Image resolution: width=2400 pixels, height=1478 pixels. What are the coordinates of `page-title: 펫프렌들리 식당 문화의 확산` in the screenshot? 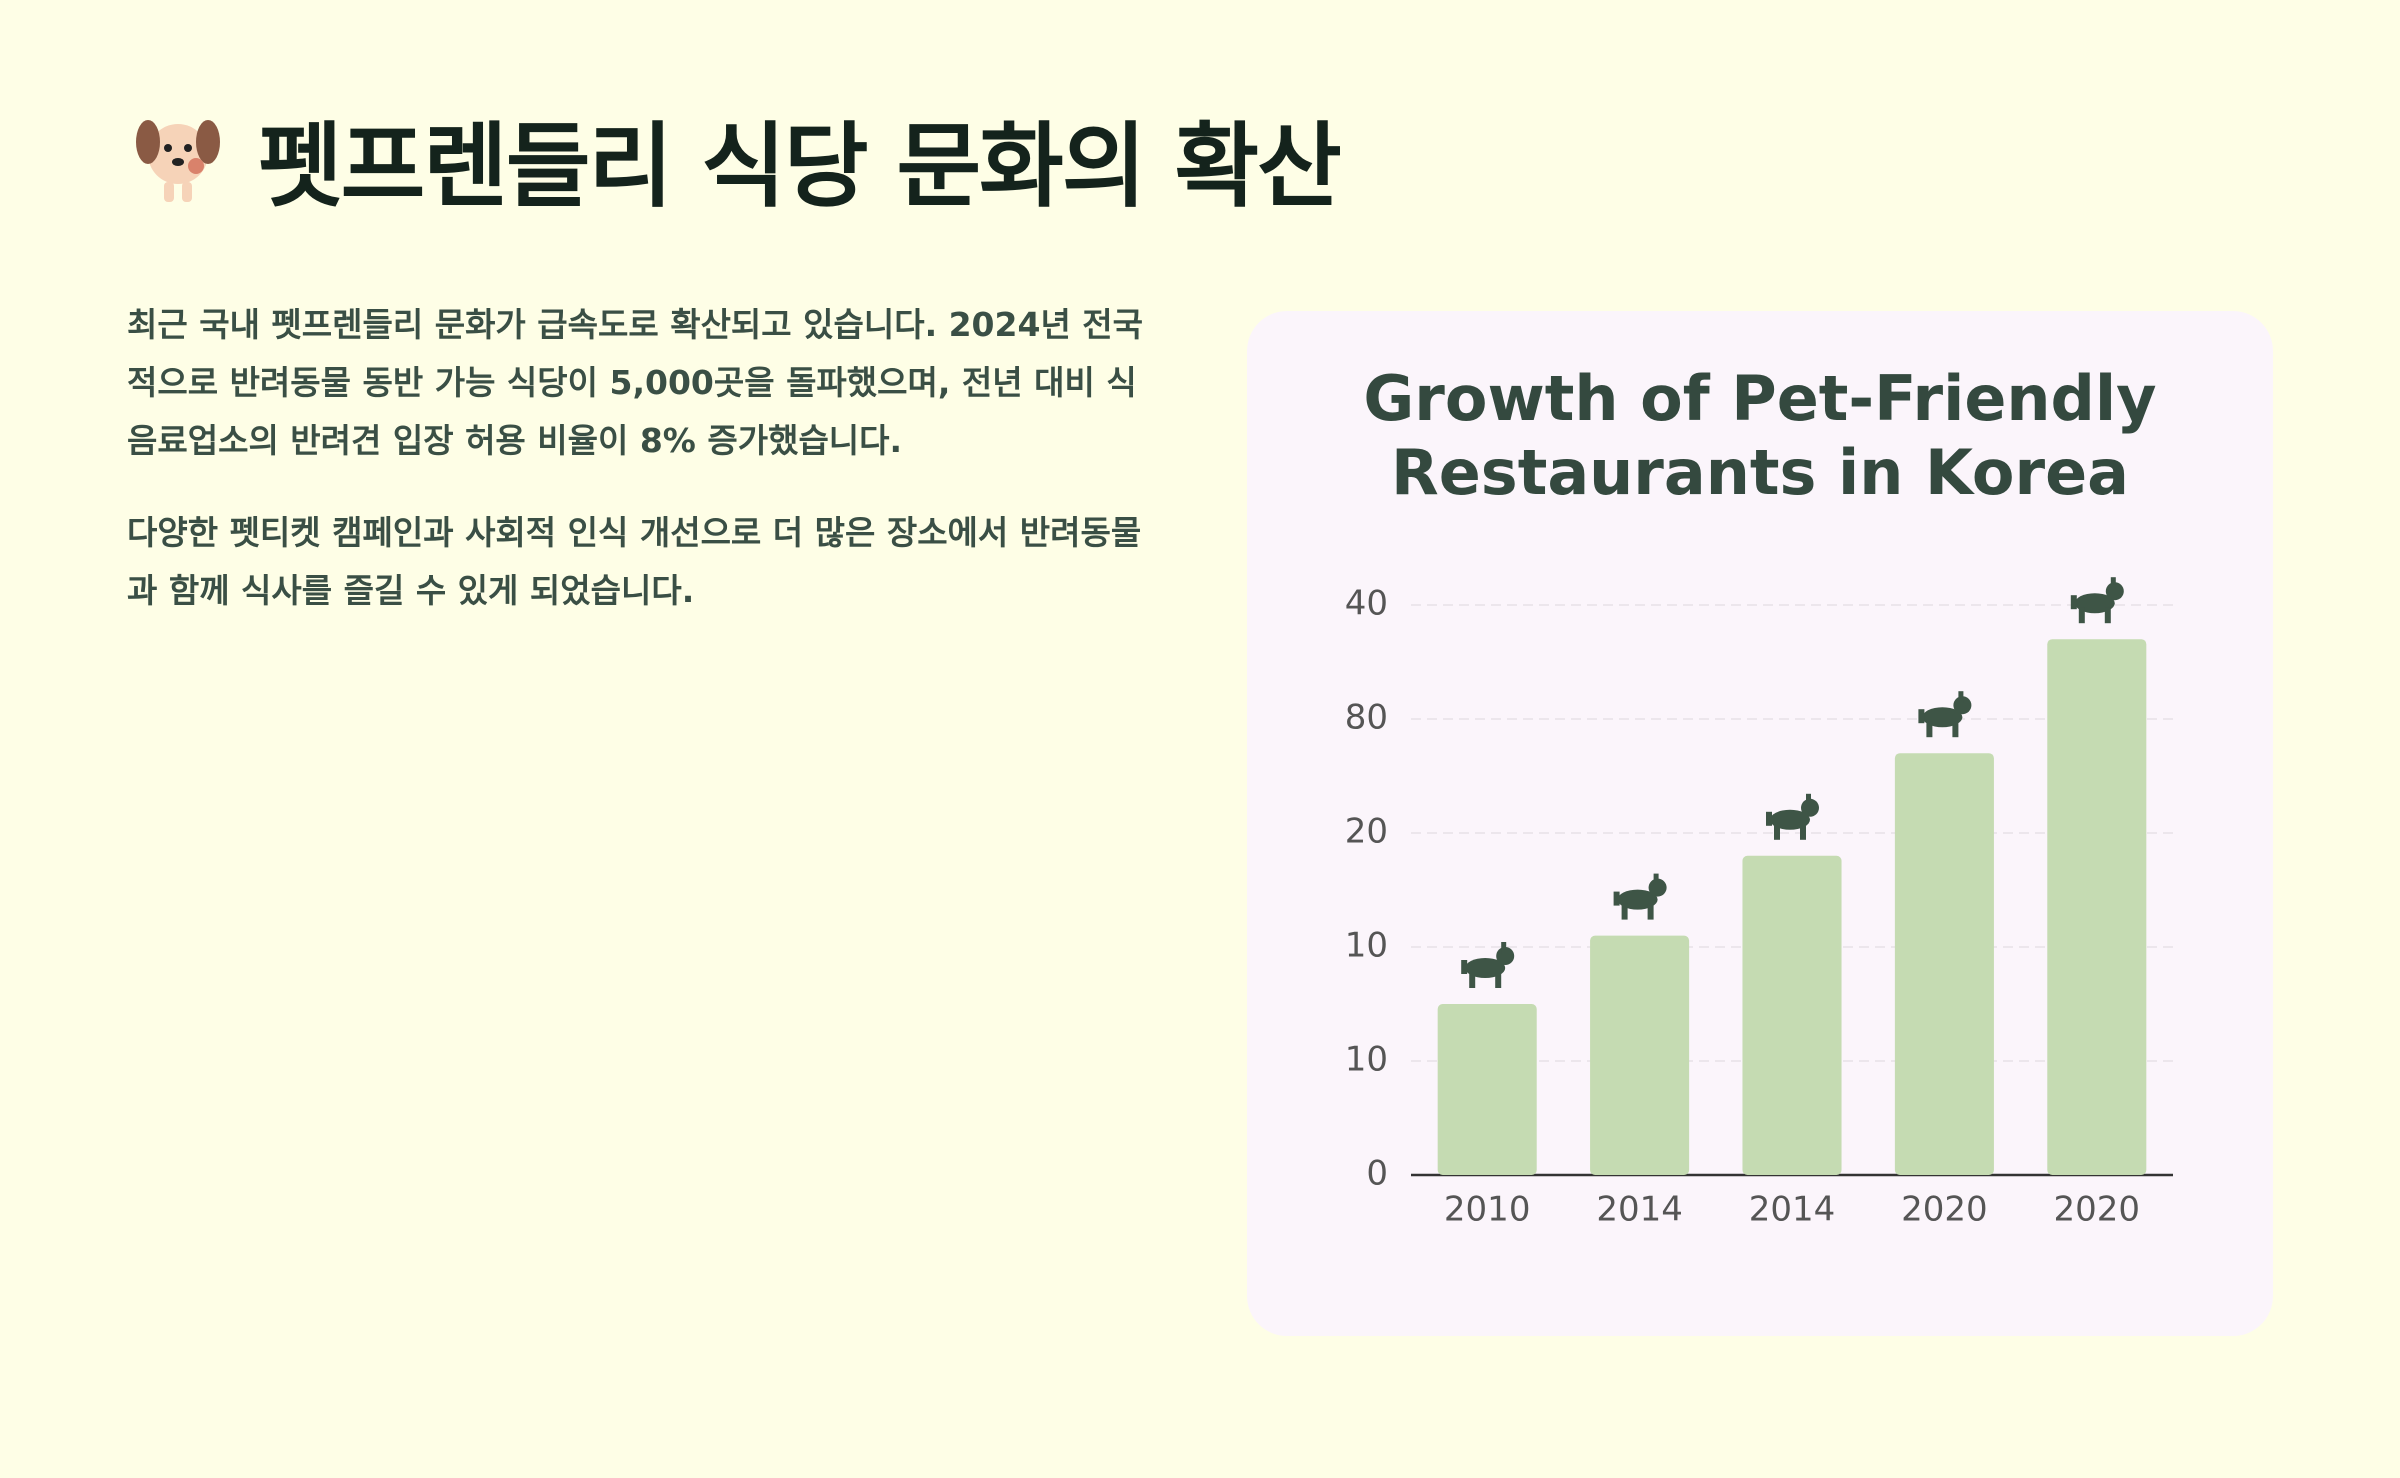 It's located at (800, 166).